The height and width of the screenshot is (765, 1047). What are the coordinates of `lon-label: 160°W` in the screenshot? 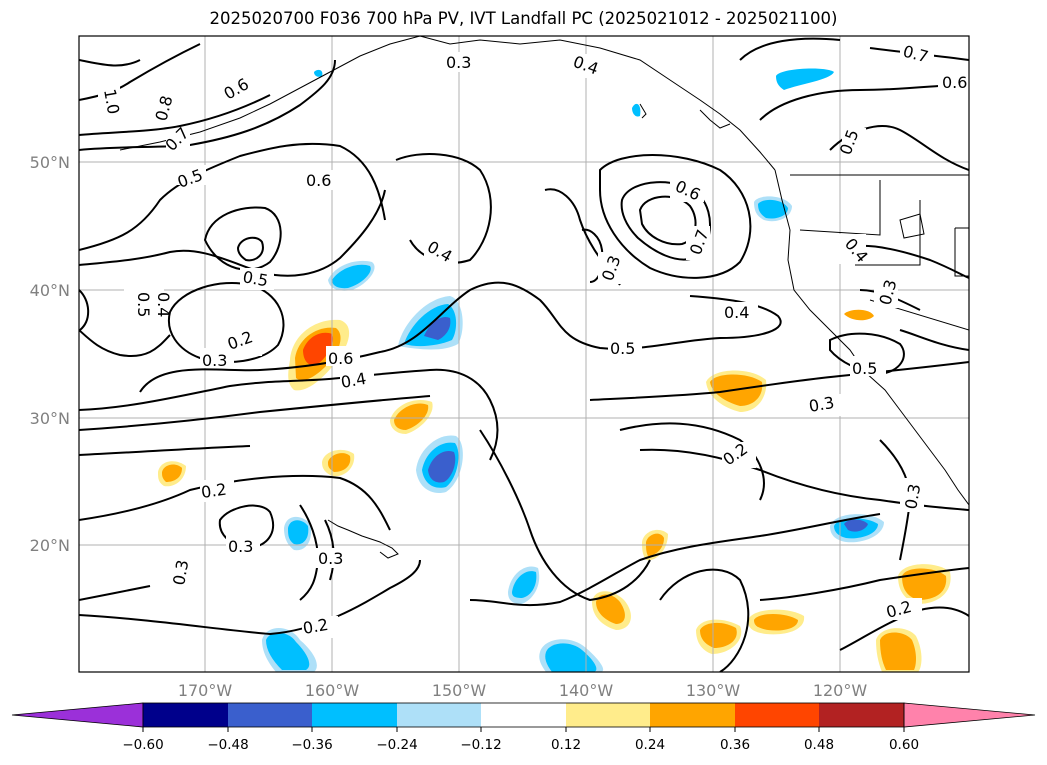 It's located at (332, 690).